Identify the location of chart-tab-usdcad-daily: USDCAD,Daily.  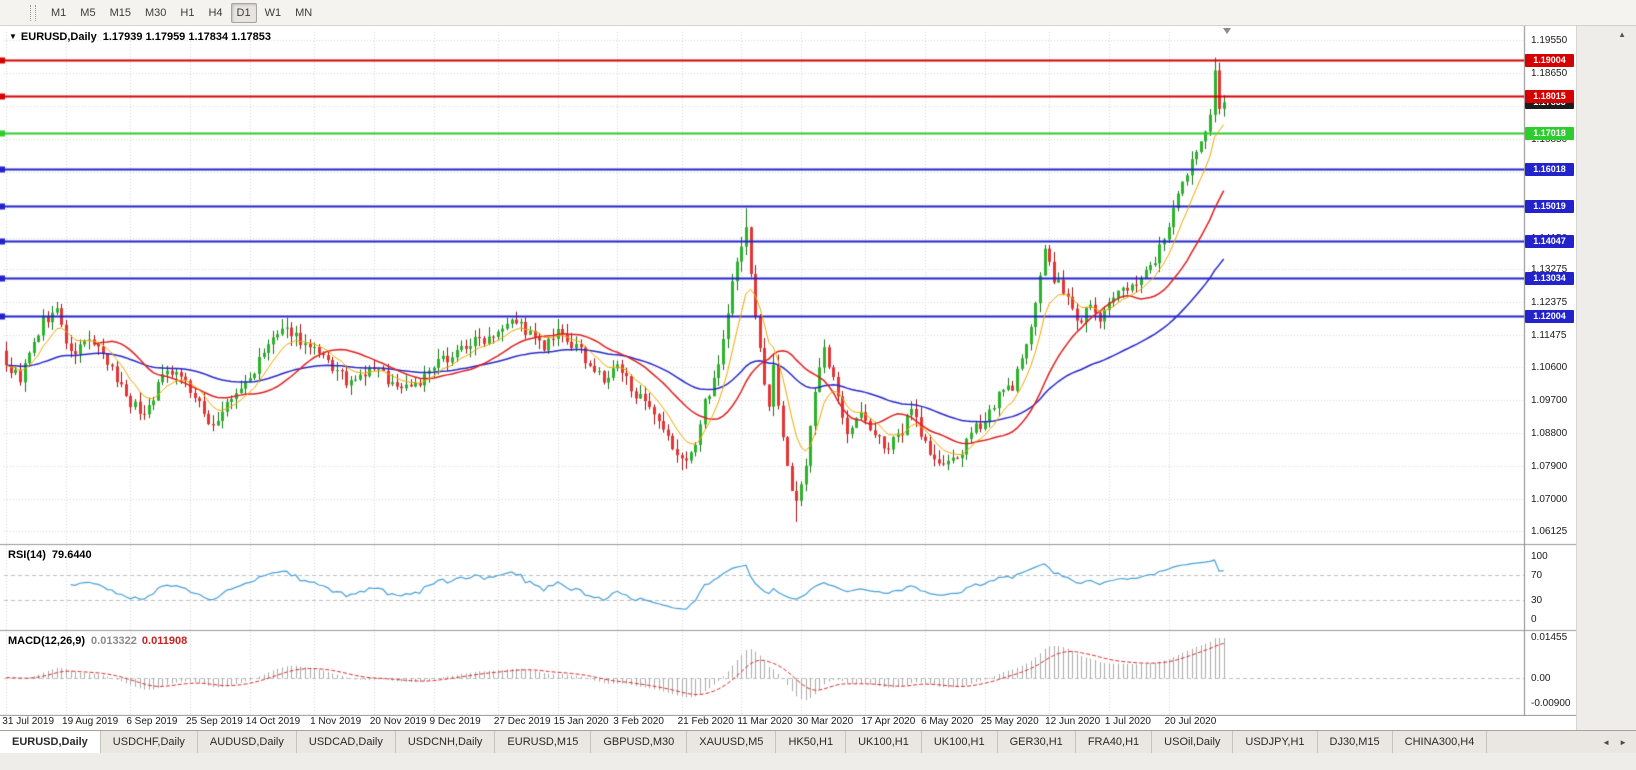
(346, 742).